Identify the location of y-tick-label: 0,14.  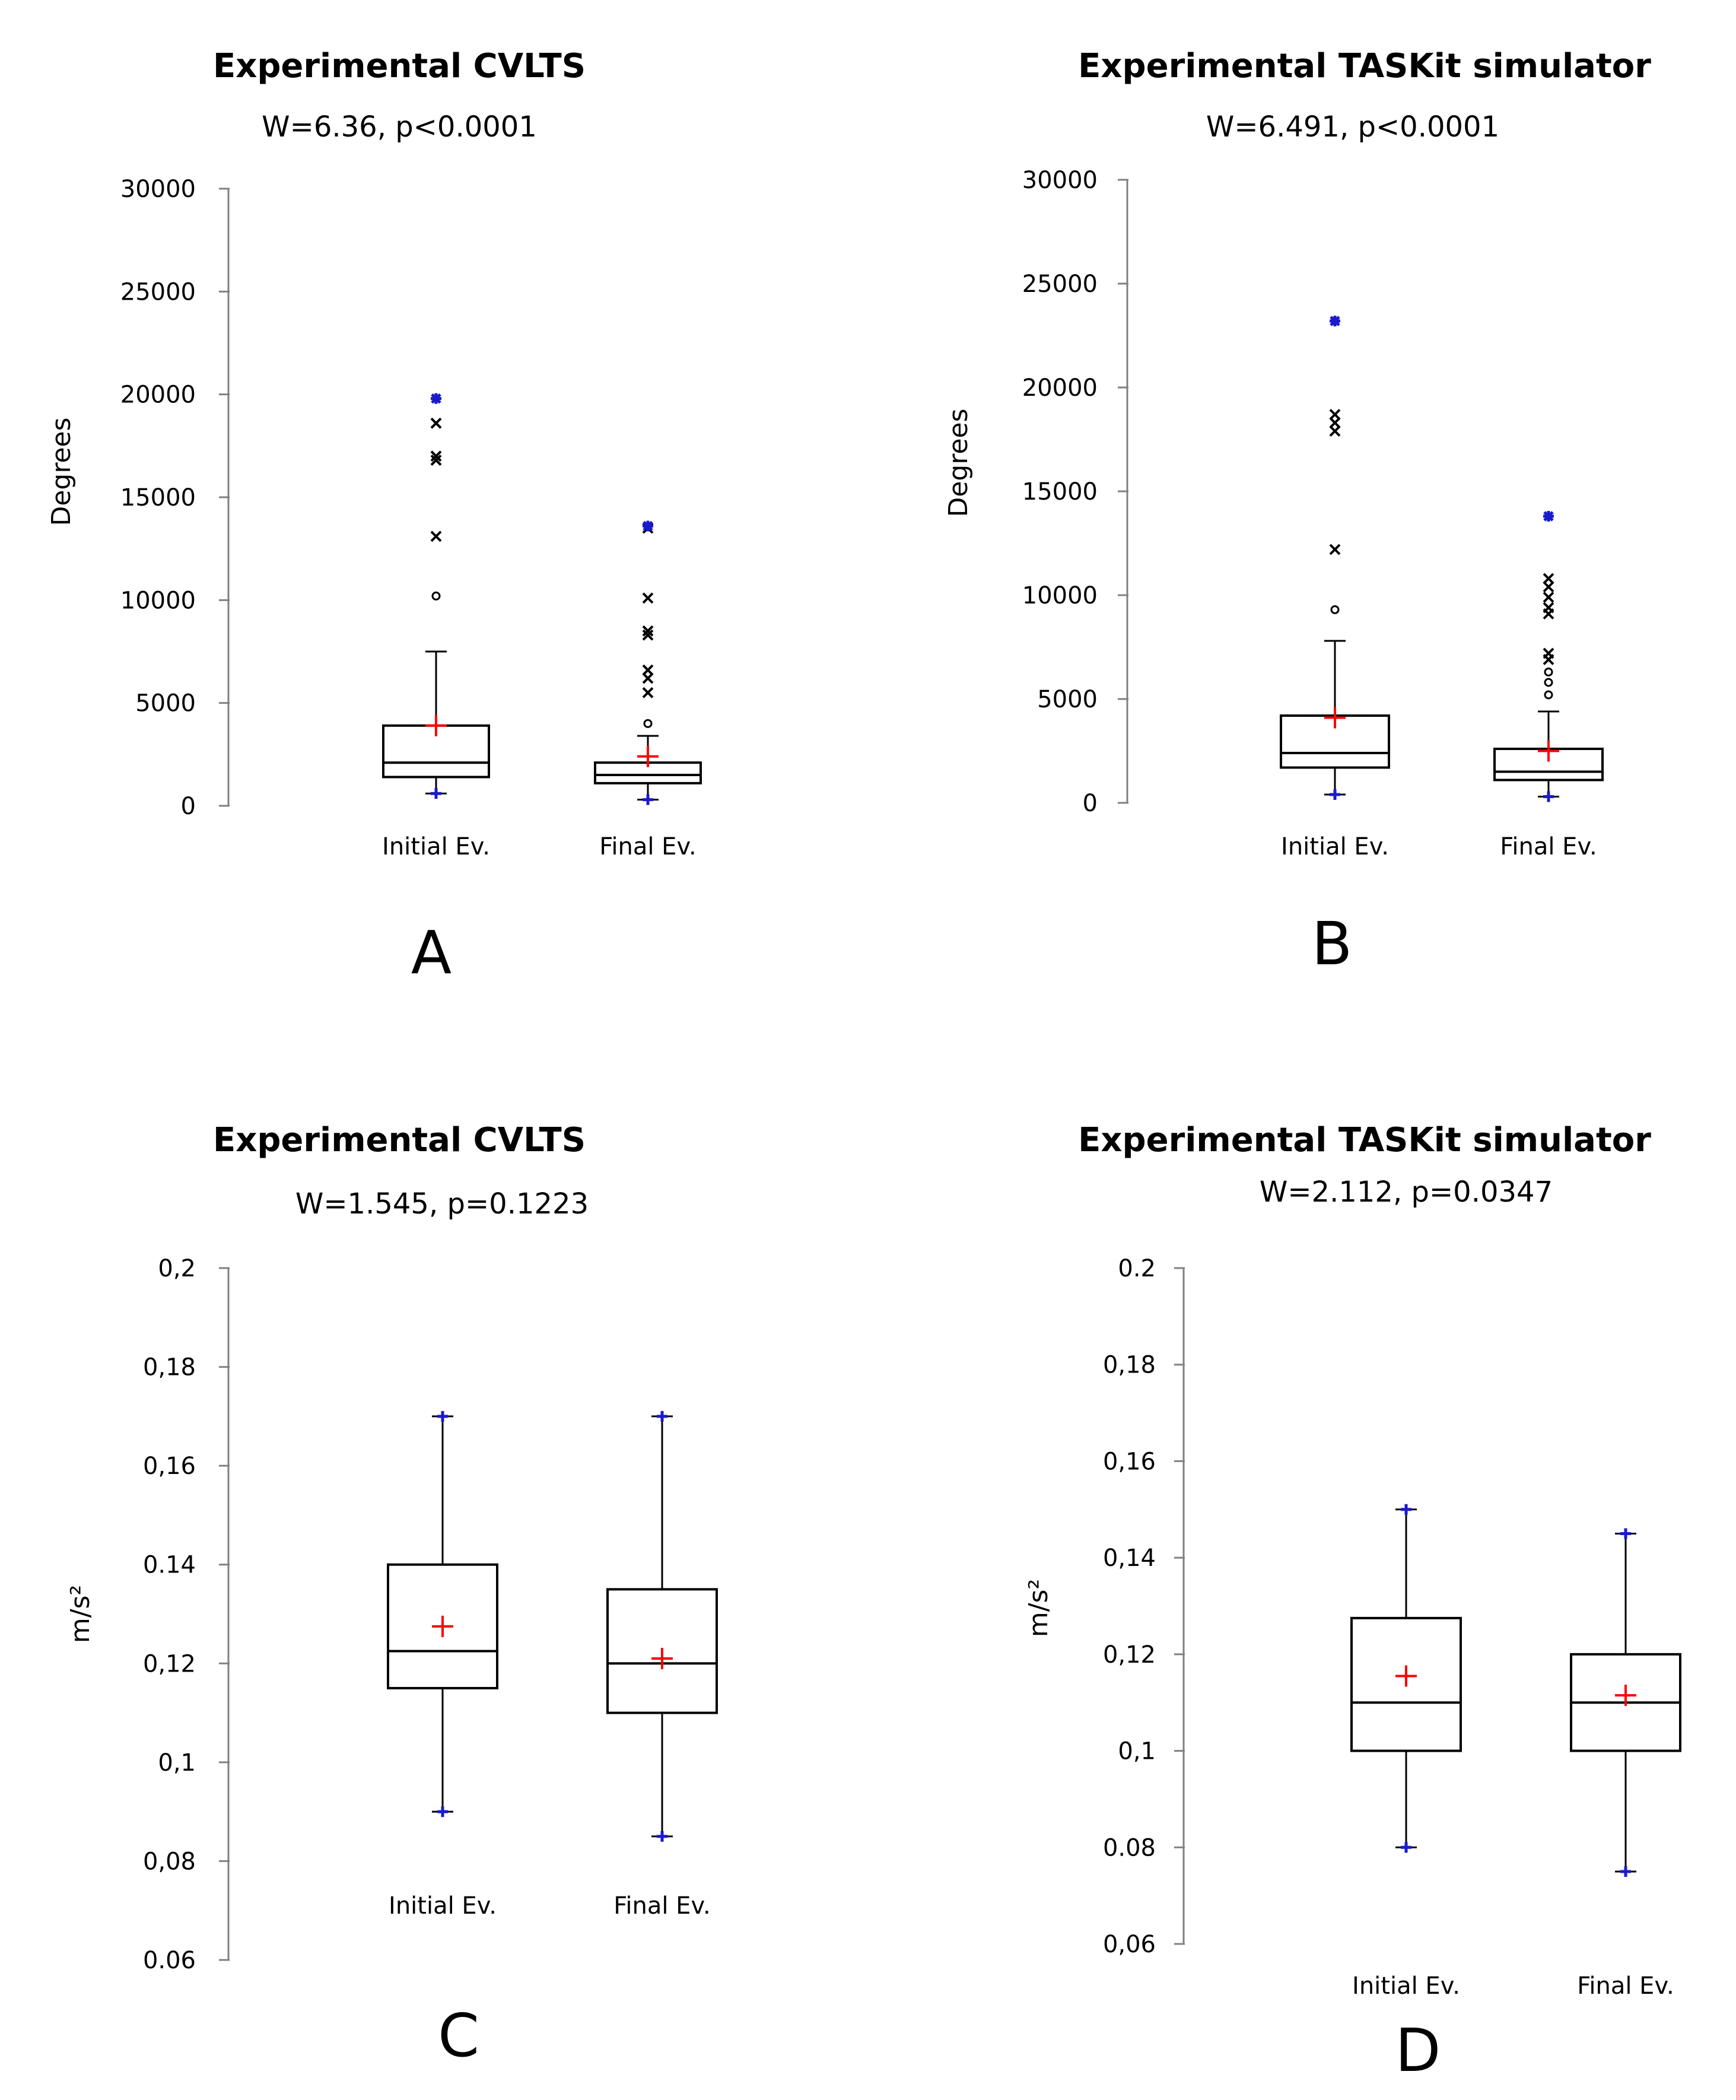
(1129, 1558).